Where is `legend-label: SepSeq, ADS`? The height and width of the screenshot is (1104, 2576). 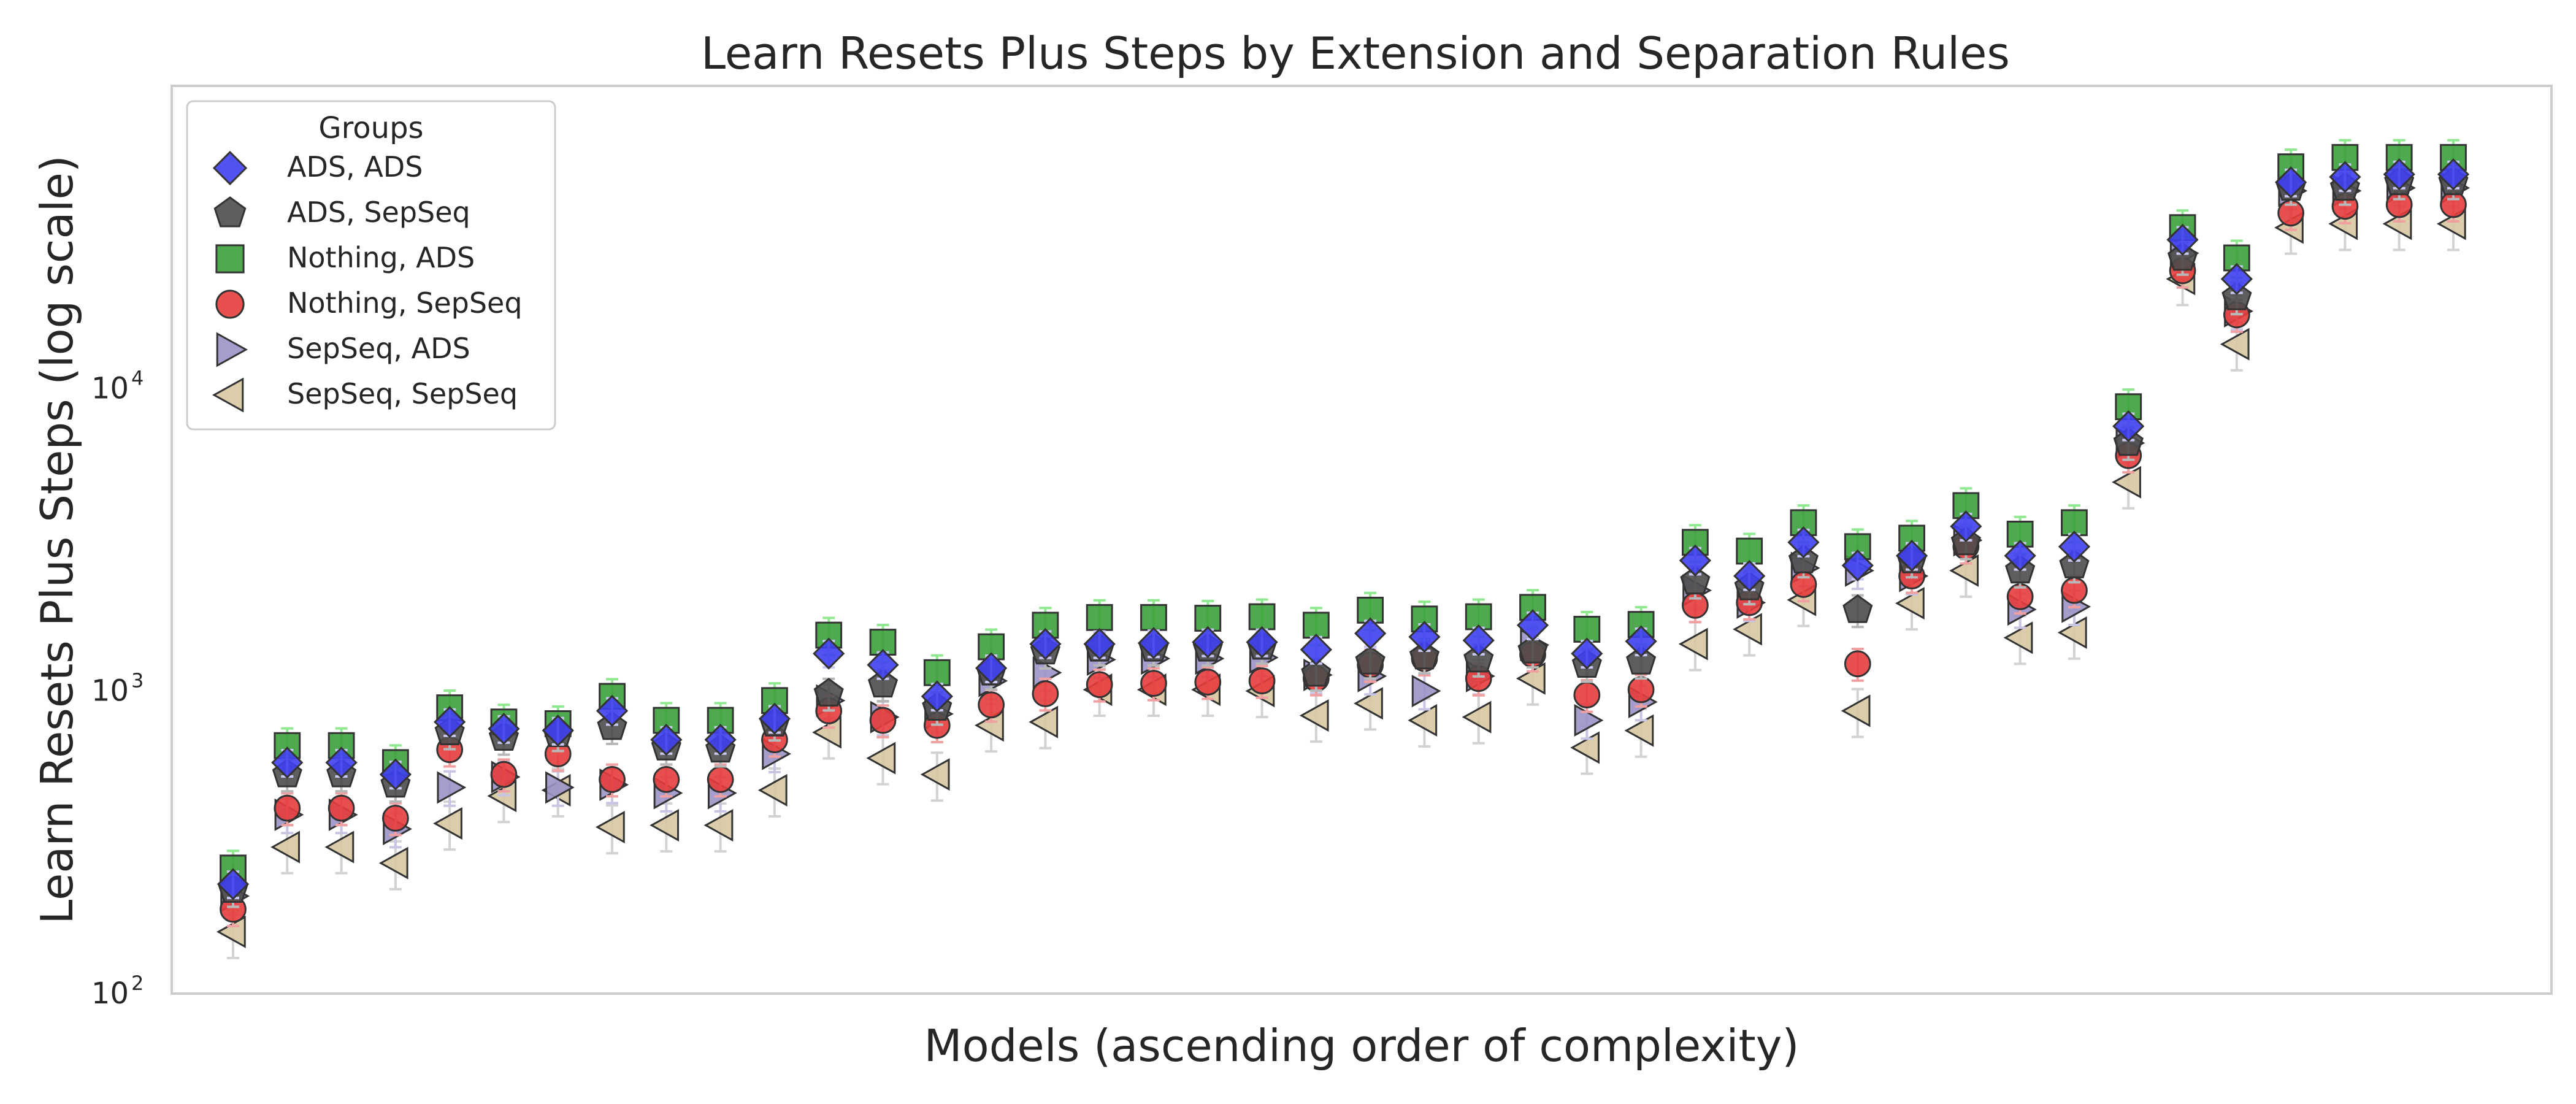
legend-label: SepSeq, ADS is located at coordinates (378, 348).